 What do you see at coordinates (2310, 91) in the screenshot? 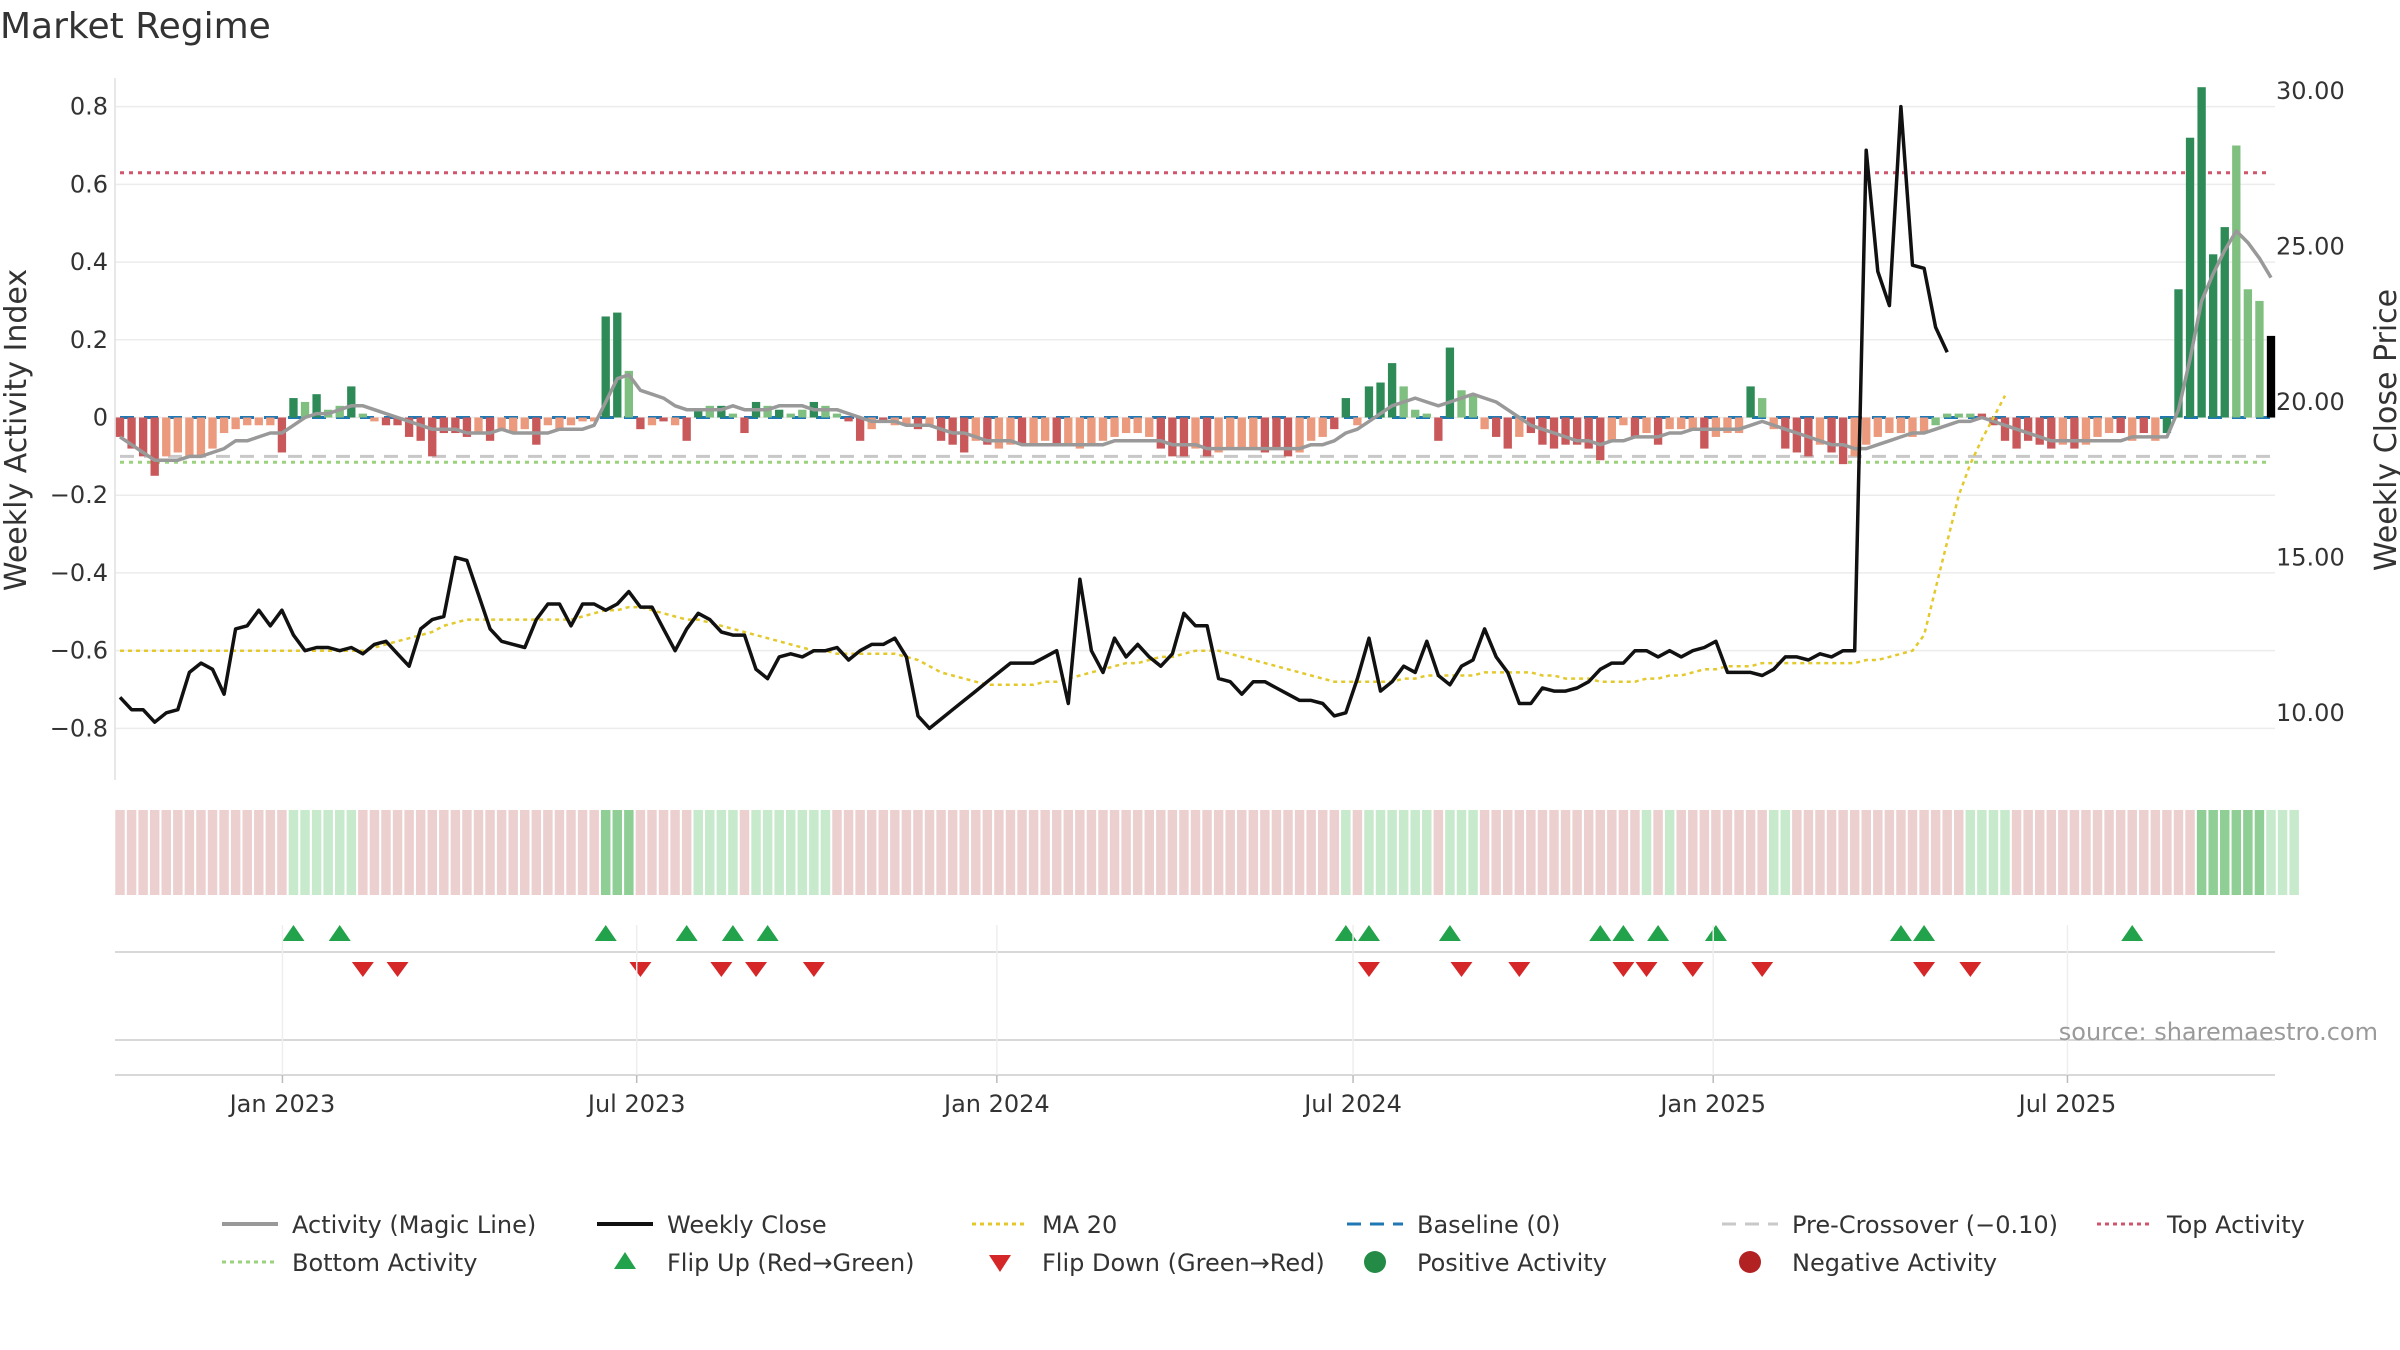
I see `right-tick-label: 30.00` at bounding box center [2310, 91].